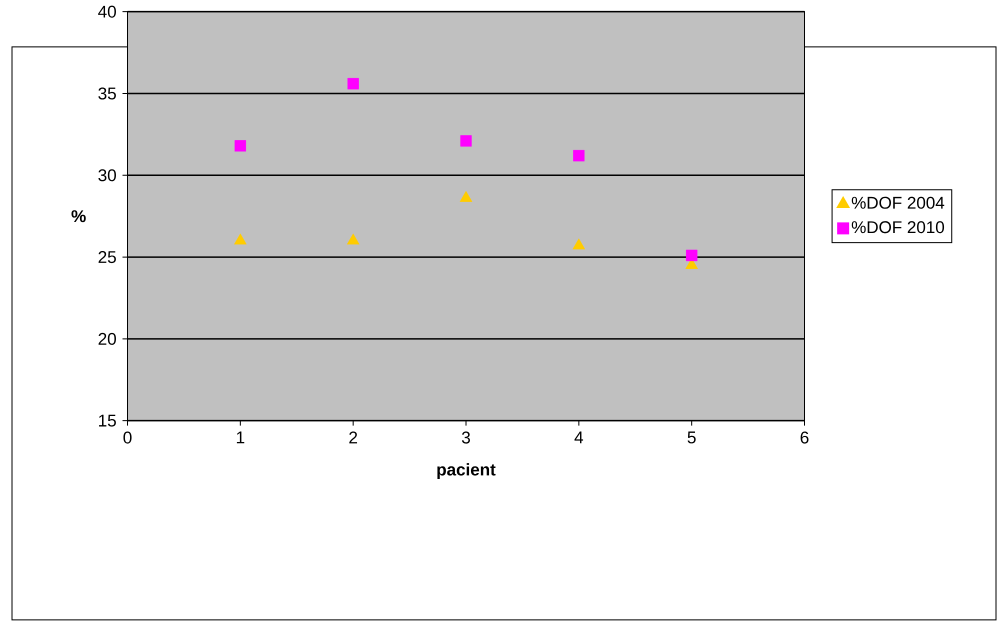 This screenshot has width=997, height=622. I want to click on x-tick-label: 0, so click(127, 438).